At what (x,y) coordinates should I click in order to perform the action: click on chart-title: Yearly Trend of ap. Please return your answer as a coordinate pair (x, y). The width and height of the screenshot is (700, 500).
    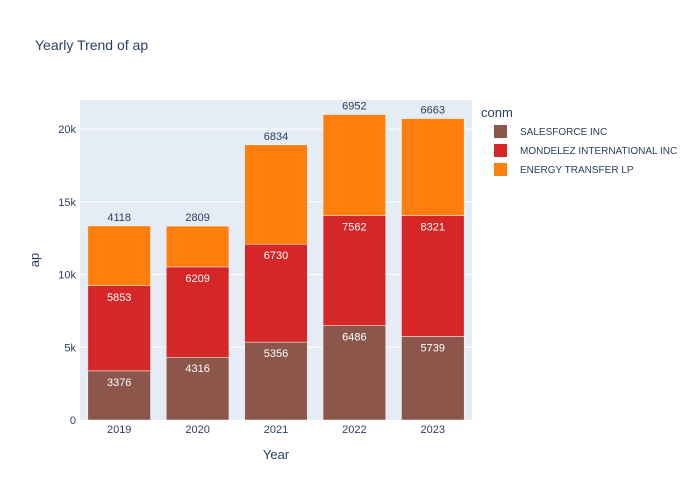
    Looking at the image, I should click on (91, 45).